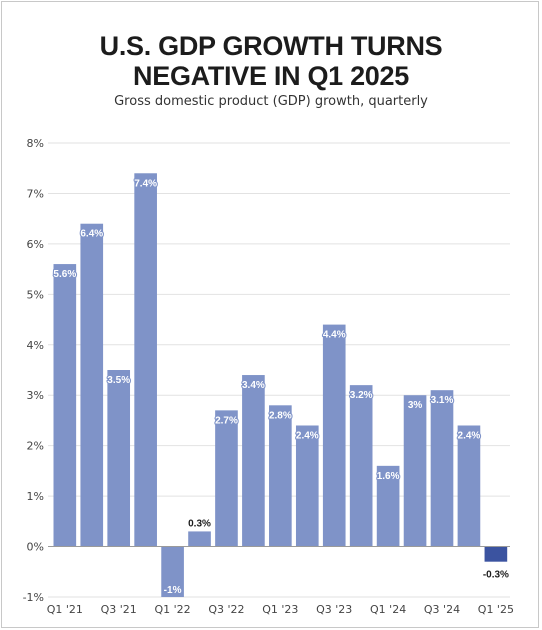 Image resolution: width=542 pixels, height=630 pixels. I want to click on x-tick-label: Q1 '25, so click(496, 609).